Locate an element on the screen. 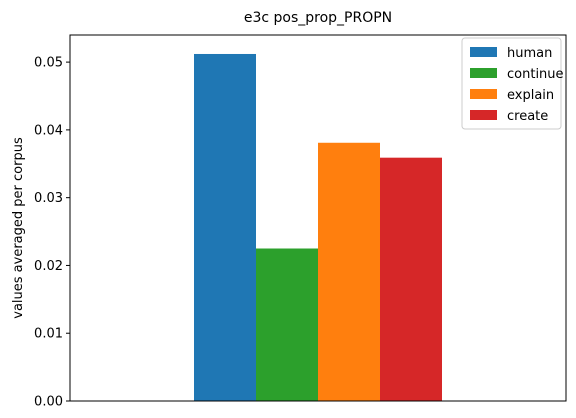 This screenshot has height=418, width=576. bar-continue is located at coordinates (287, 324).